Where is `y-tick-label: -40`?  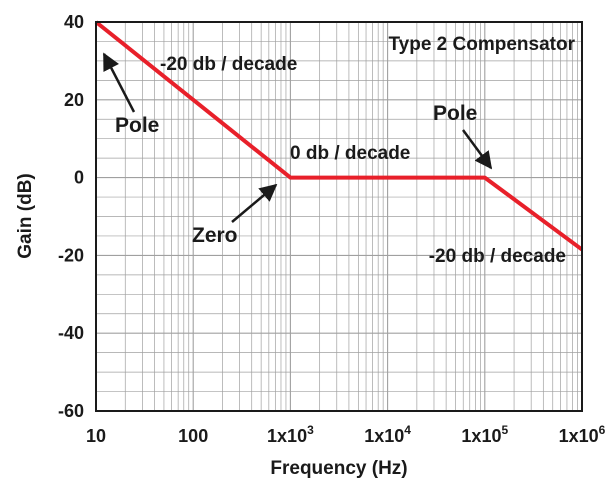 y-tick-label: -40 is located at coordinates (71, 333).